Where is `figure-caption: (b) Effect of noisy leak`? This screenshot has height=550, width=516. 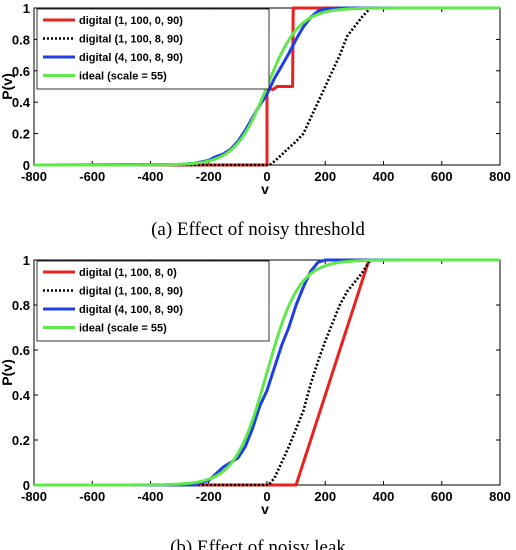
figure-caption: (b) Effect of noisy leak is located at coordinates (258, 543).